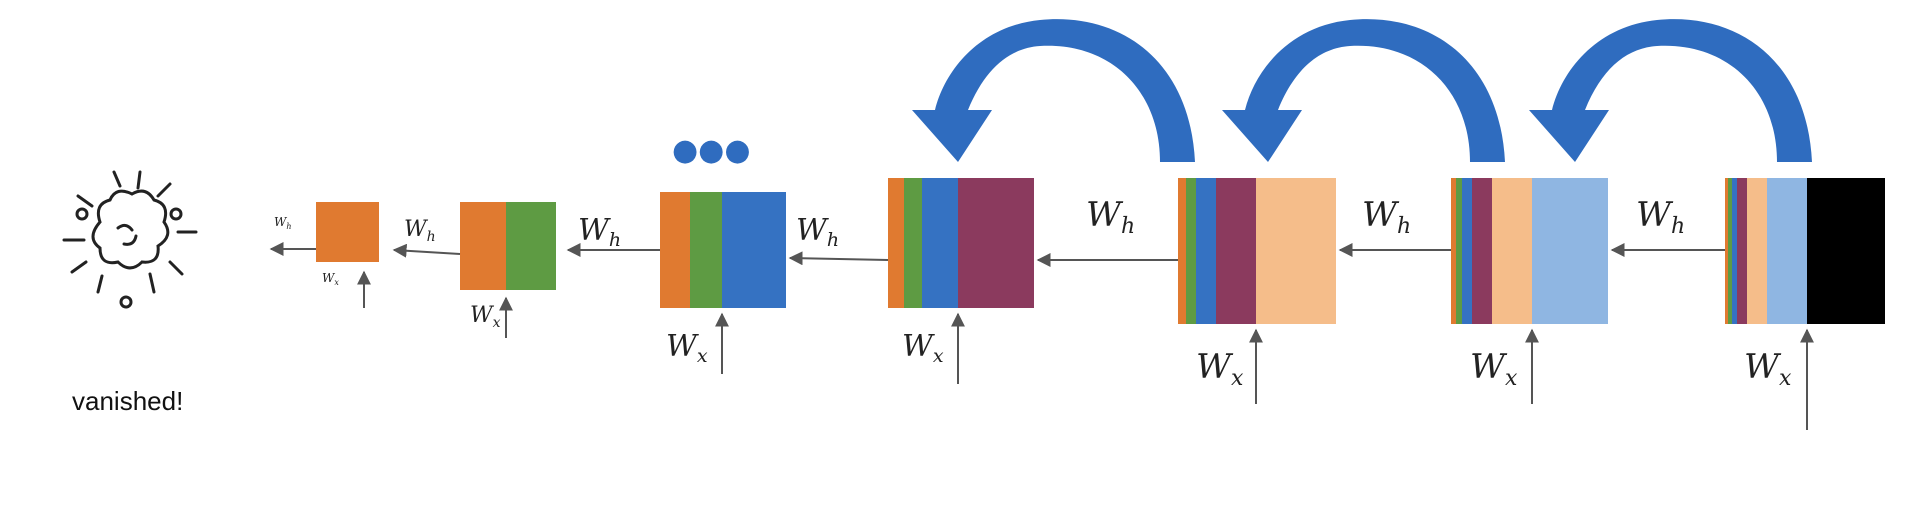 The width and height of the screenshot is (1921, 515). What do you see at coordinates (599, 232) in the screenshot?
I see `wh-label-3: Wh` at bounding box center [599, 232].